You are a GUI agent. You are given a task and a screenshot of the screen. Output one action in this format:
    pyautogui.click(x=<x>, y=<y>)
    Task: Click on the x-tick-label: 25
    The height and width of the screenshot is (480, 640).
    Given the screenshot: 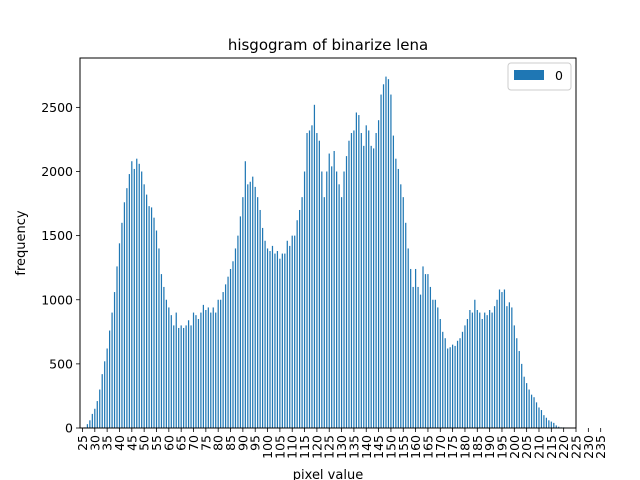 What is the action you would take?
    pyautogui.click(x=82, y=443)
    